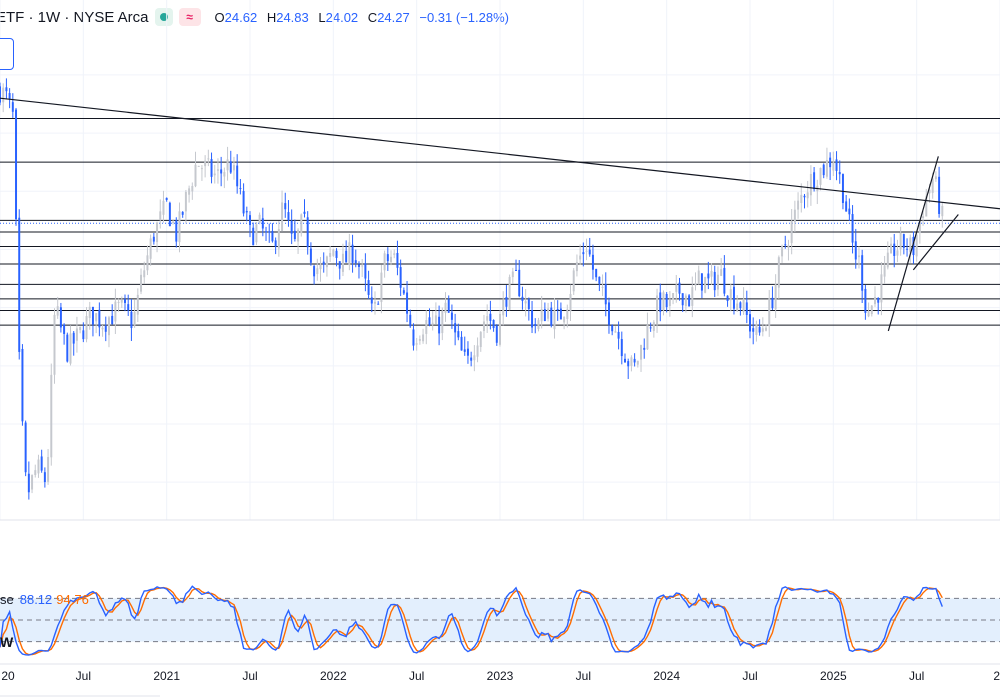 This screenshot has width=1000, height=700. What do you see at coordinates (74, 17) in the screenshot?
I see `symbol-title: ETF · 1W · NYSE Arca` at bounding box center [74, 17].